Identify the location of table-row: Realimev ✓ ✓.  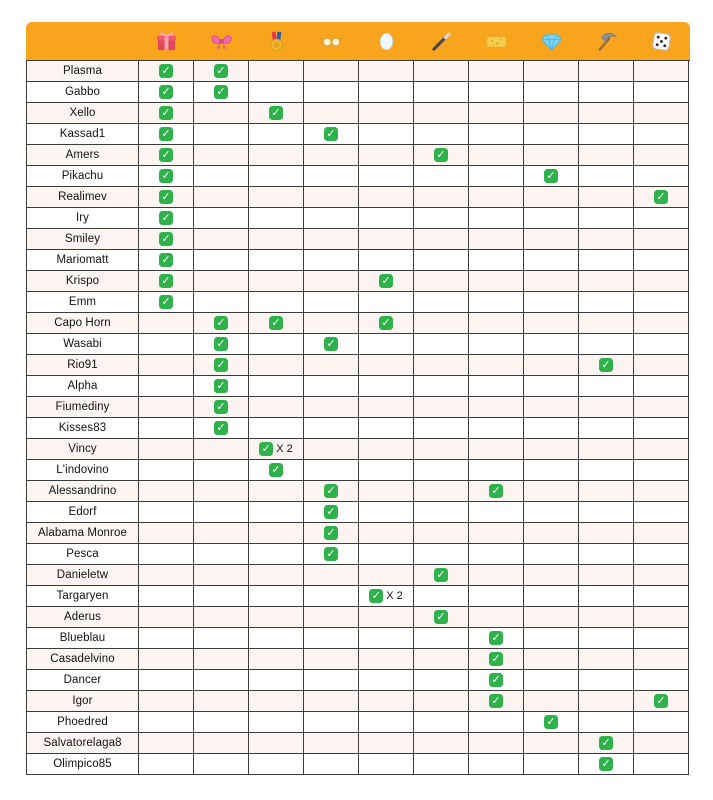
(358, 197).